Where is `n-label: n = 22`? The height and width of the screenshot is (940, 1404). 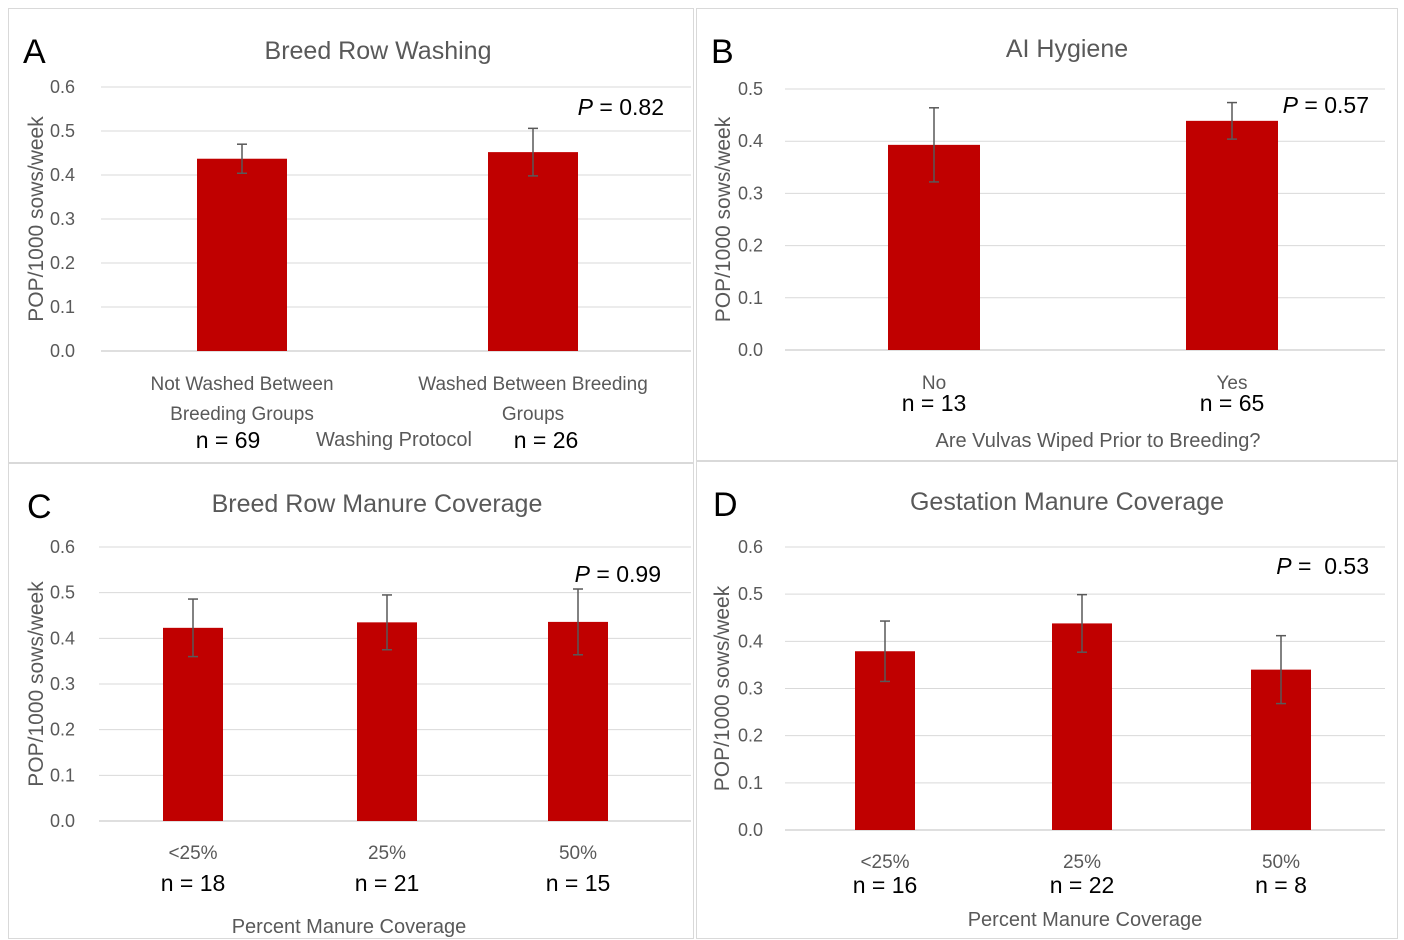
n-label: n = 22 is located at coordinates (1082, 885).